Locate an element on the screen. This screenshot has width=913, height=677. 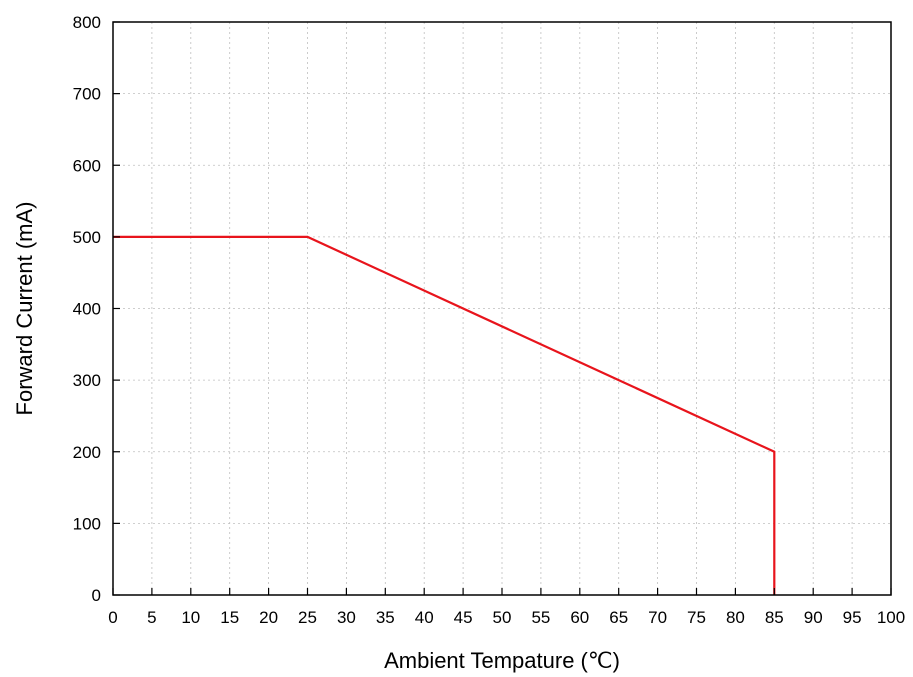
x-tick-label: 95 is located at coordinates (852, 617).